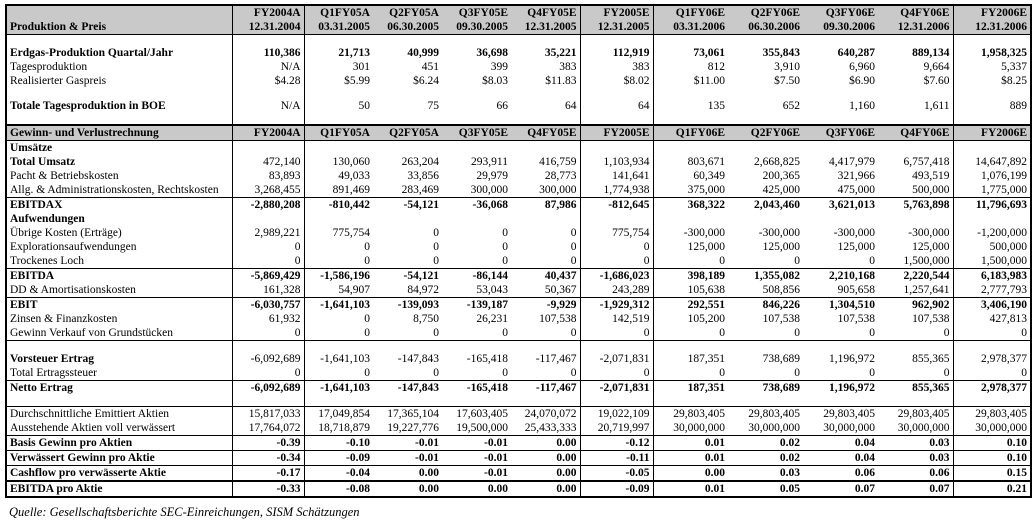  Describe the element at coordinates (617, 387) in the screenshot. I see `cell: -2,071,831` at that location.